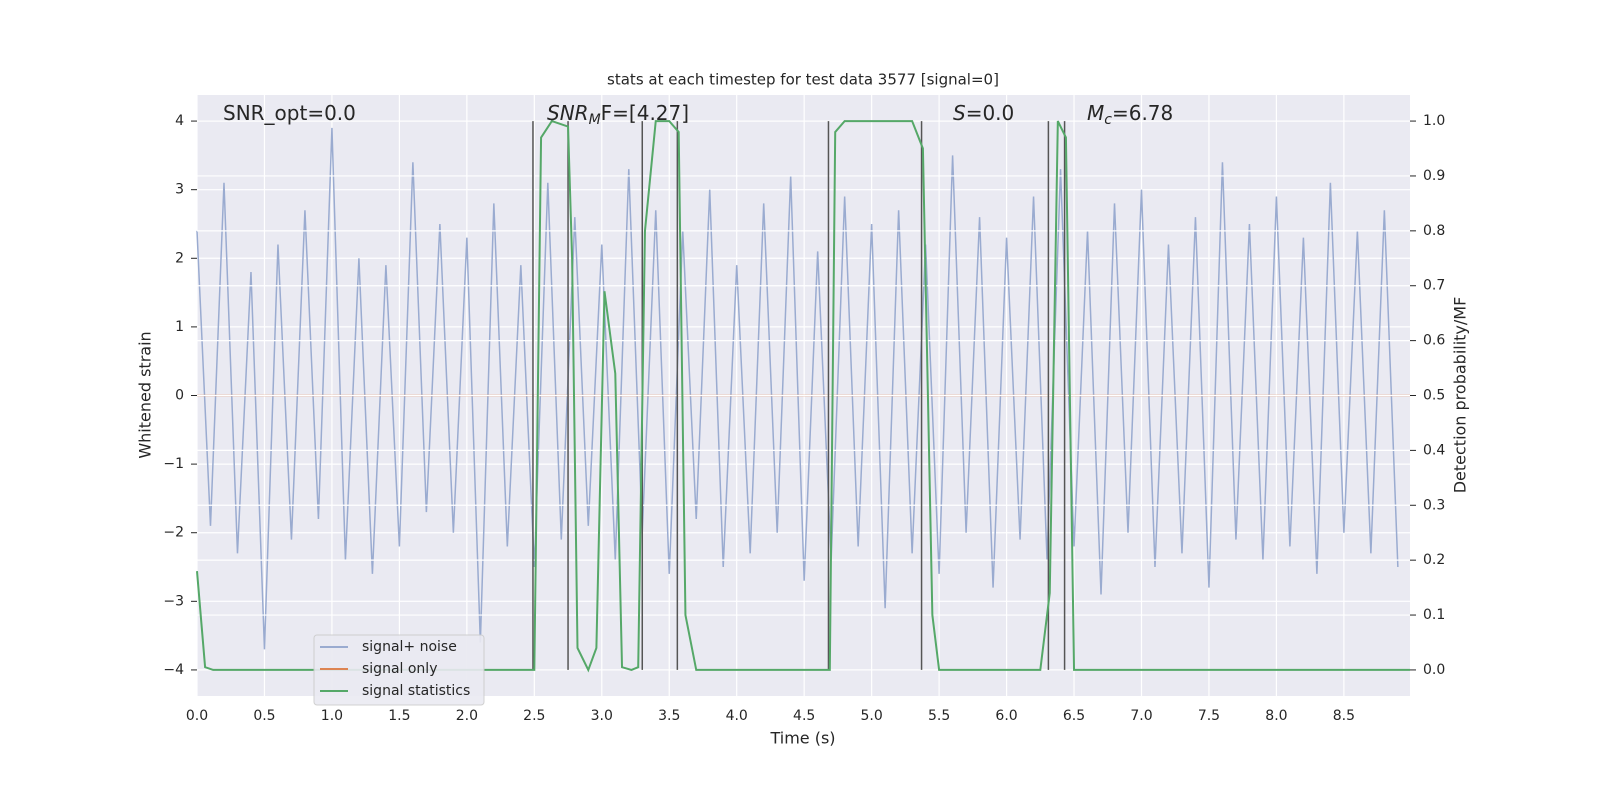  I want to click on y-tick-label: −2, so click(173, 533).